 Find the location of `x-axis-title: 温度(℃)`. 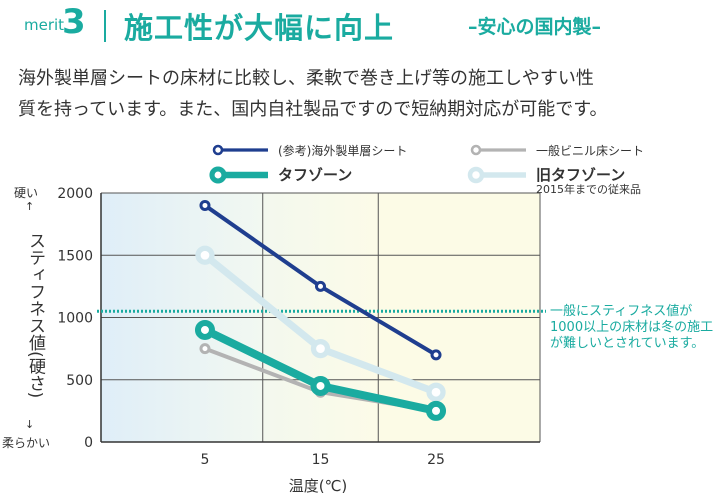

x-axis-title: 温度(℃) is located at coordinates (318, 486).